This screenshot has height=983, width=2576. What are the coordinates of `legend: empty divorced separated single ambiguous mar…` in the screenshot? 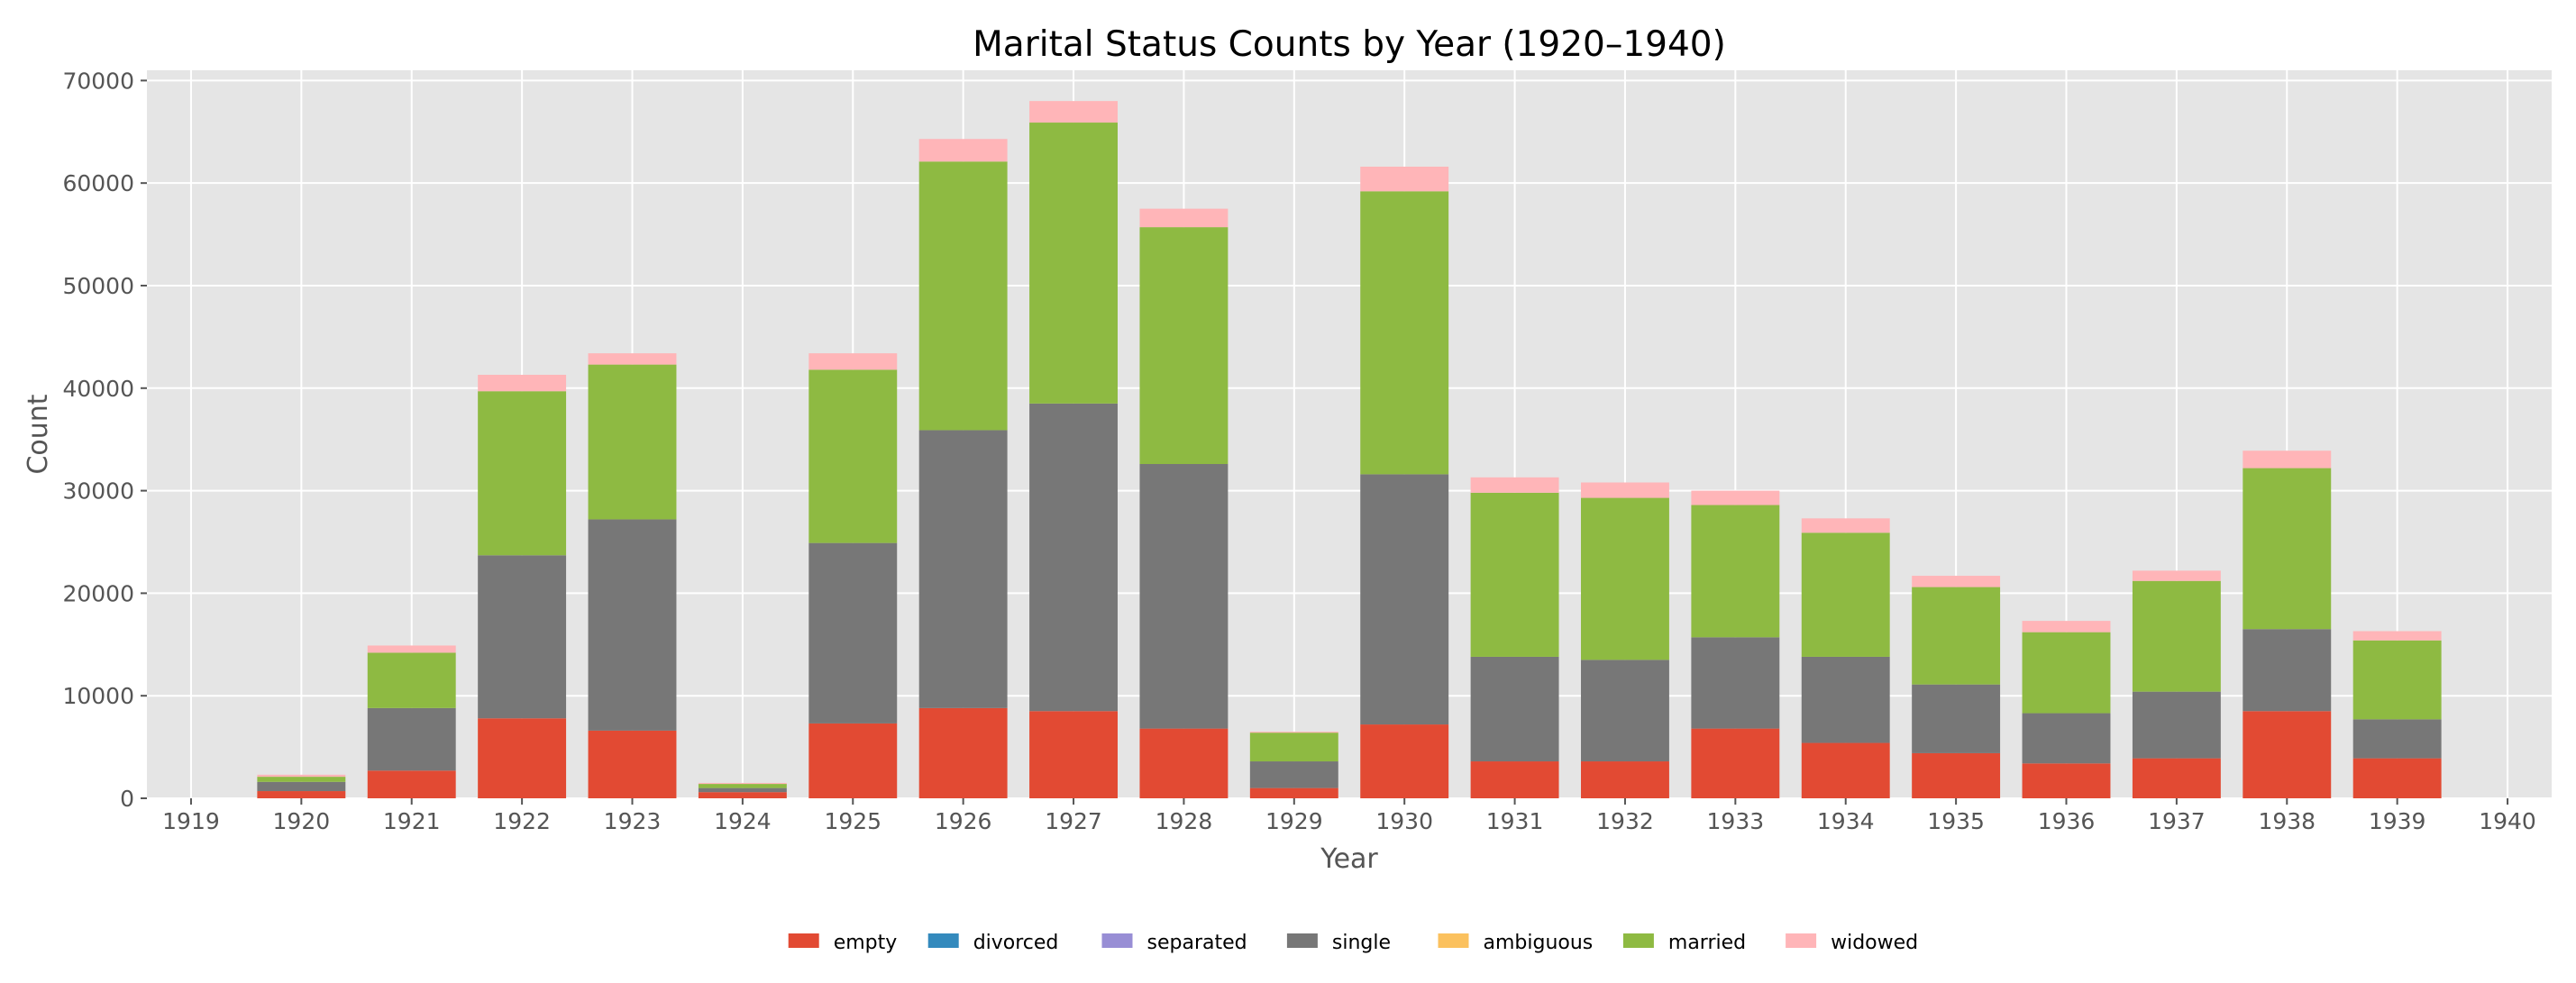 It's located at (1353, 943).